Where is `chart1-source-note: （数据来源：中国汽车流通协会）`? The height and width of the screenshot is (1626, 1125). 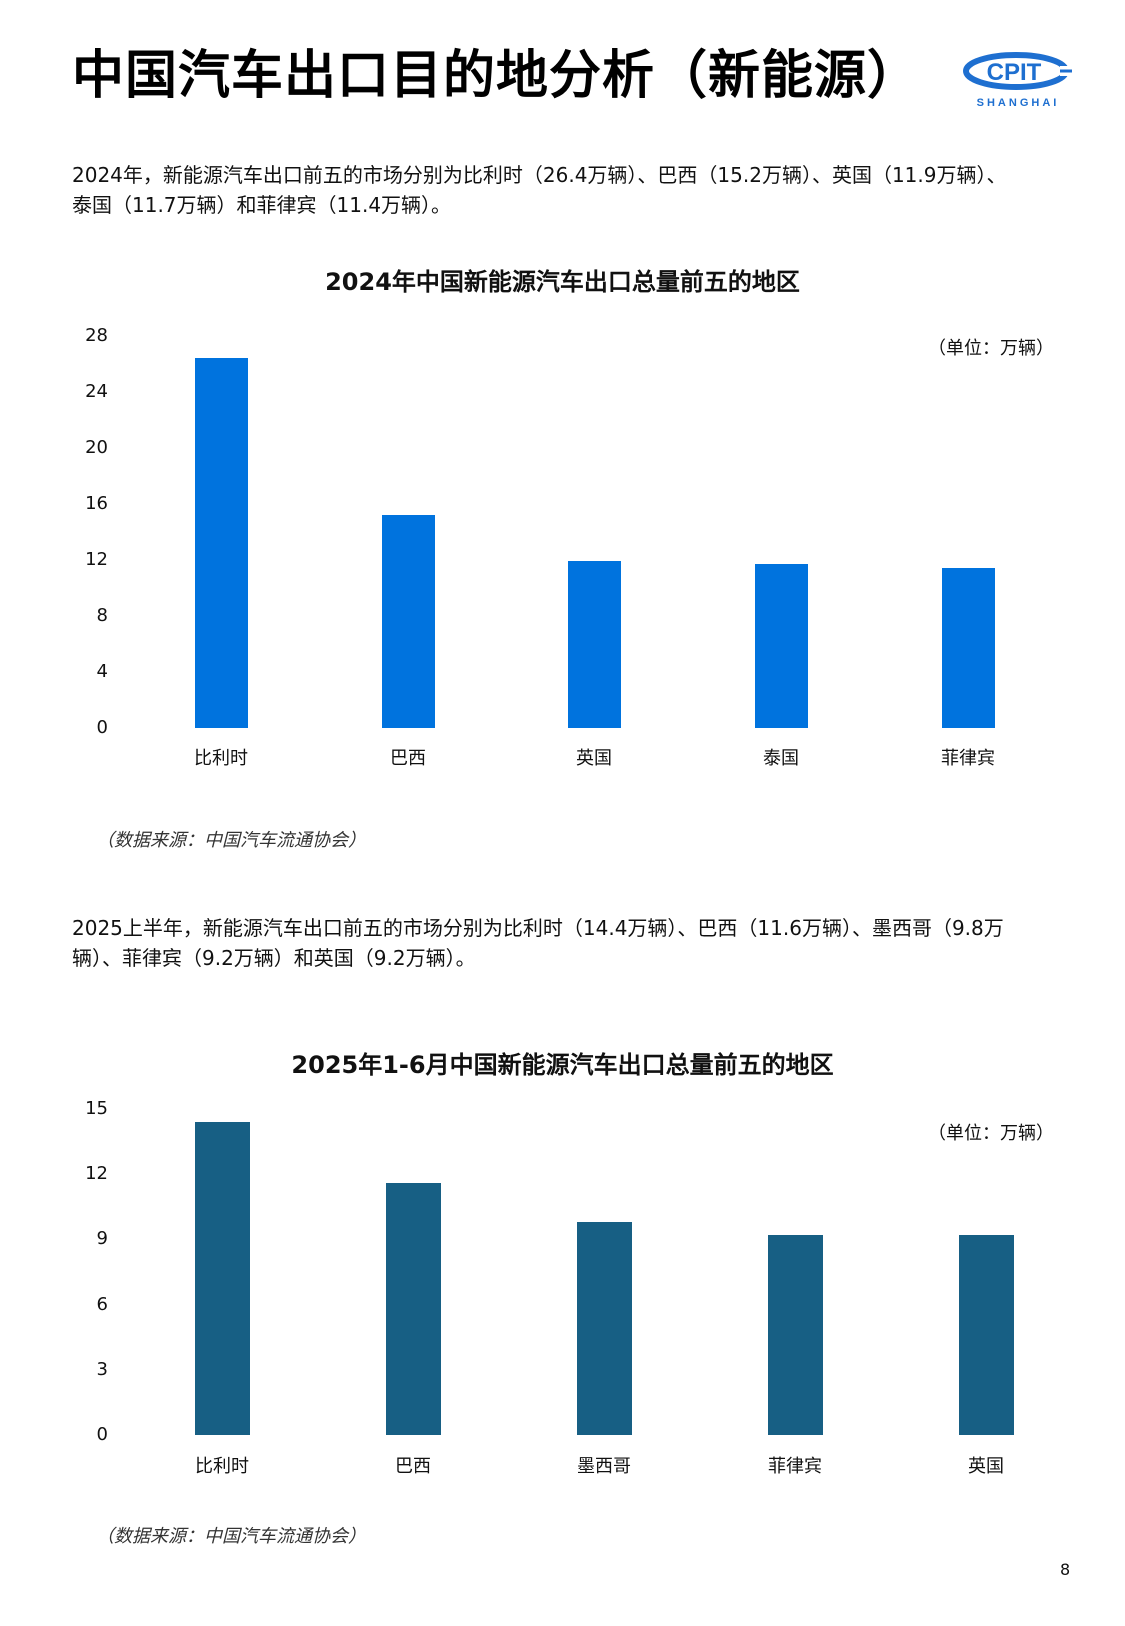
chart1-source-note: （数据来源：中国汽车流通协会） is located at coordinates (231, 840).